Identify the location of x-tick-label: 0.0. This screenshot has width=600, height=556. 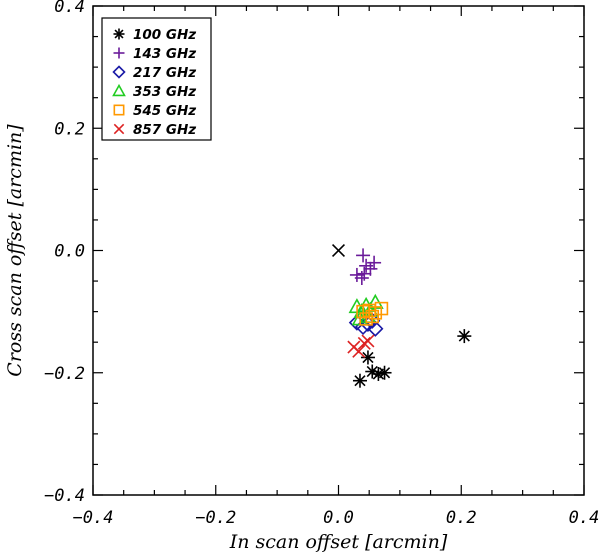
(338, 518).